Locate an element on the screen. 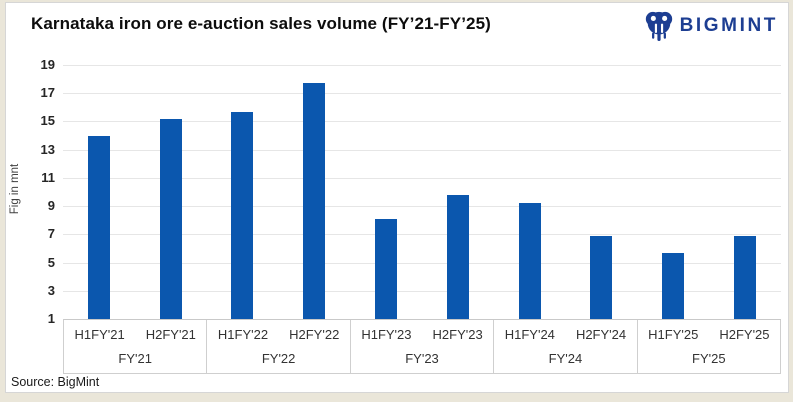 The width and height of the screenshot is (793, 402). y-tick-label: 5 is located at coordinates (51, 262).